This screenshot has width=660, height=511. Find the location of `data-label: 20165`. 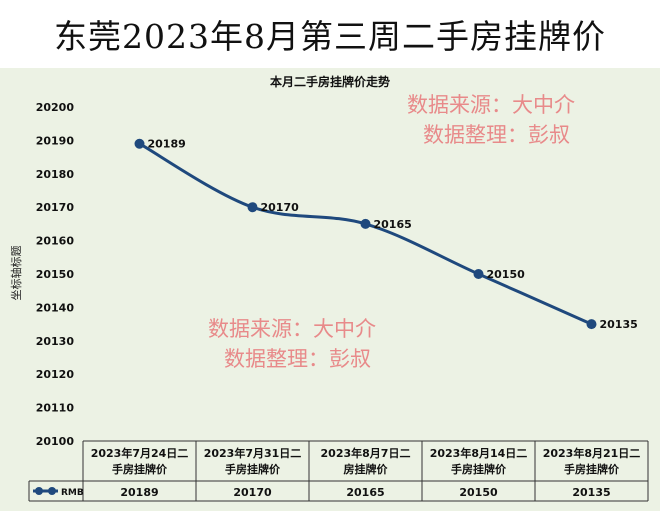

data-label: 20165 is located at coordinates (393, 224).